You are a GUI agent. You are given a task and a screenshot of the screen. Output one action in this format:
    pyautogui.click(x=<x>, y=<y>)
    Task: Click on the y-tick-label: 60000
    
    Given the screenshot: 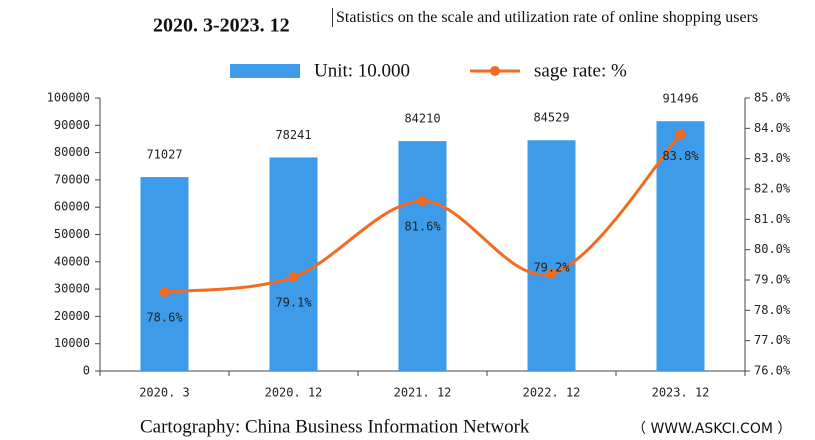 What is the action you would take?
    pyautogui.click(x=72, y=207)
    